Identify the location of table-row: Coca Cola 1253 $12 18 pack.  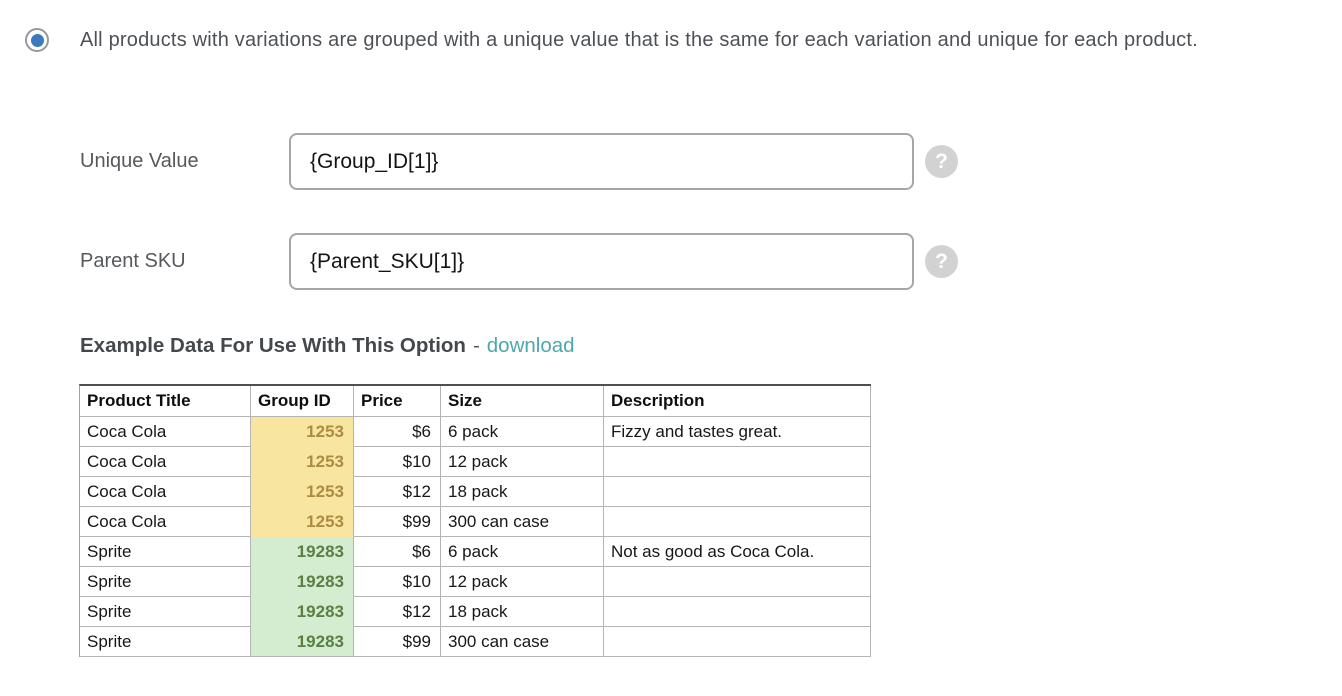
(475, 492).